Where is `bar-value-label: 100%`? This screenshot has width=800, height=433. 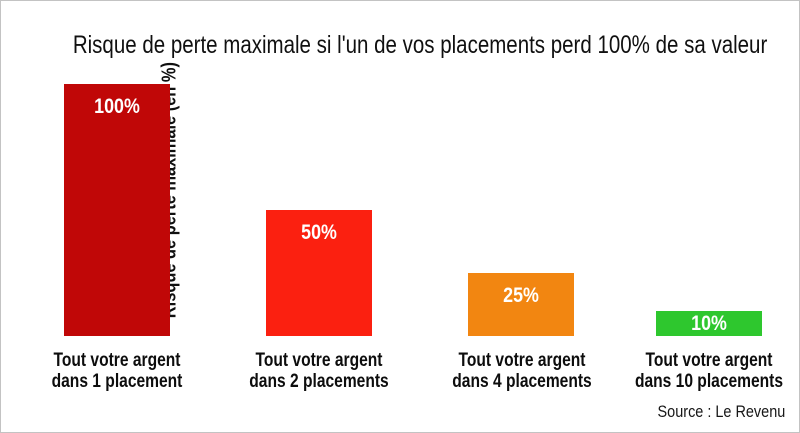 bar-value-label: 100% is located at coordinates (117, 106).